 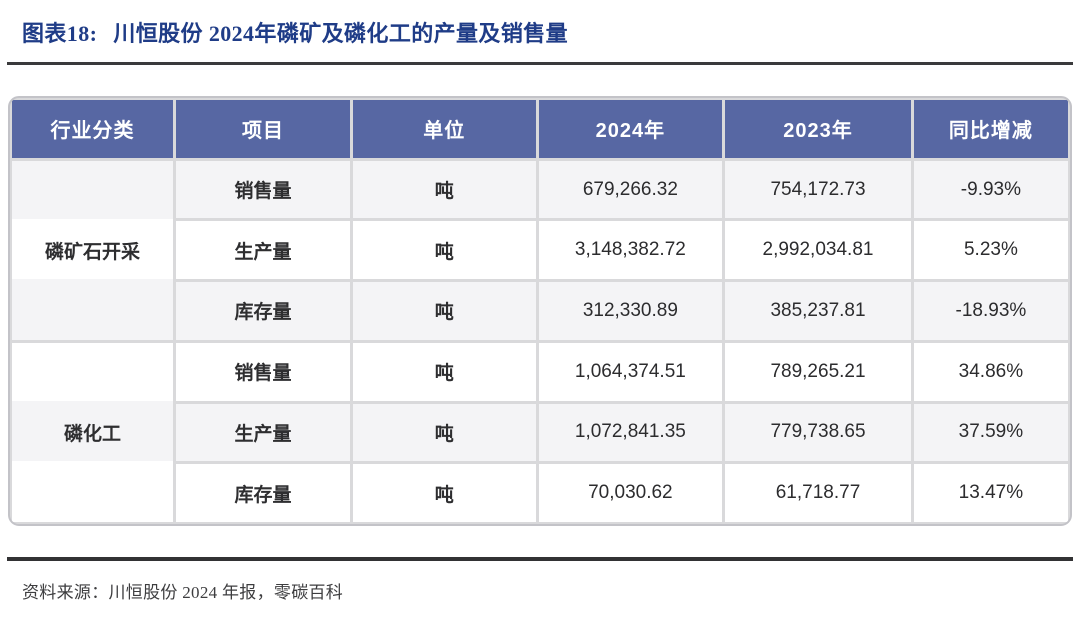 What do you see at coordinates (630, 189) in the screenshot?
I see `value-2024-cell: 679,266.32` at bounding box center [630, 189].